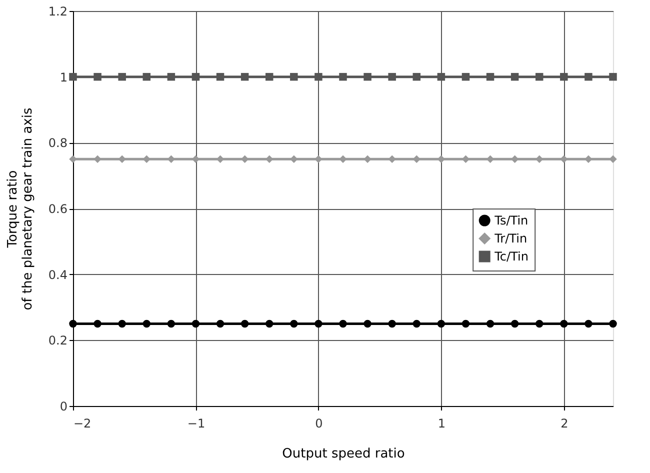 The image size is (650, 473). What do you see at coordinates (58, 143) in the screenshot?
I see `y-tick-label: 0.8` at bounding box center [58, 143].